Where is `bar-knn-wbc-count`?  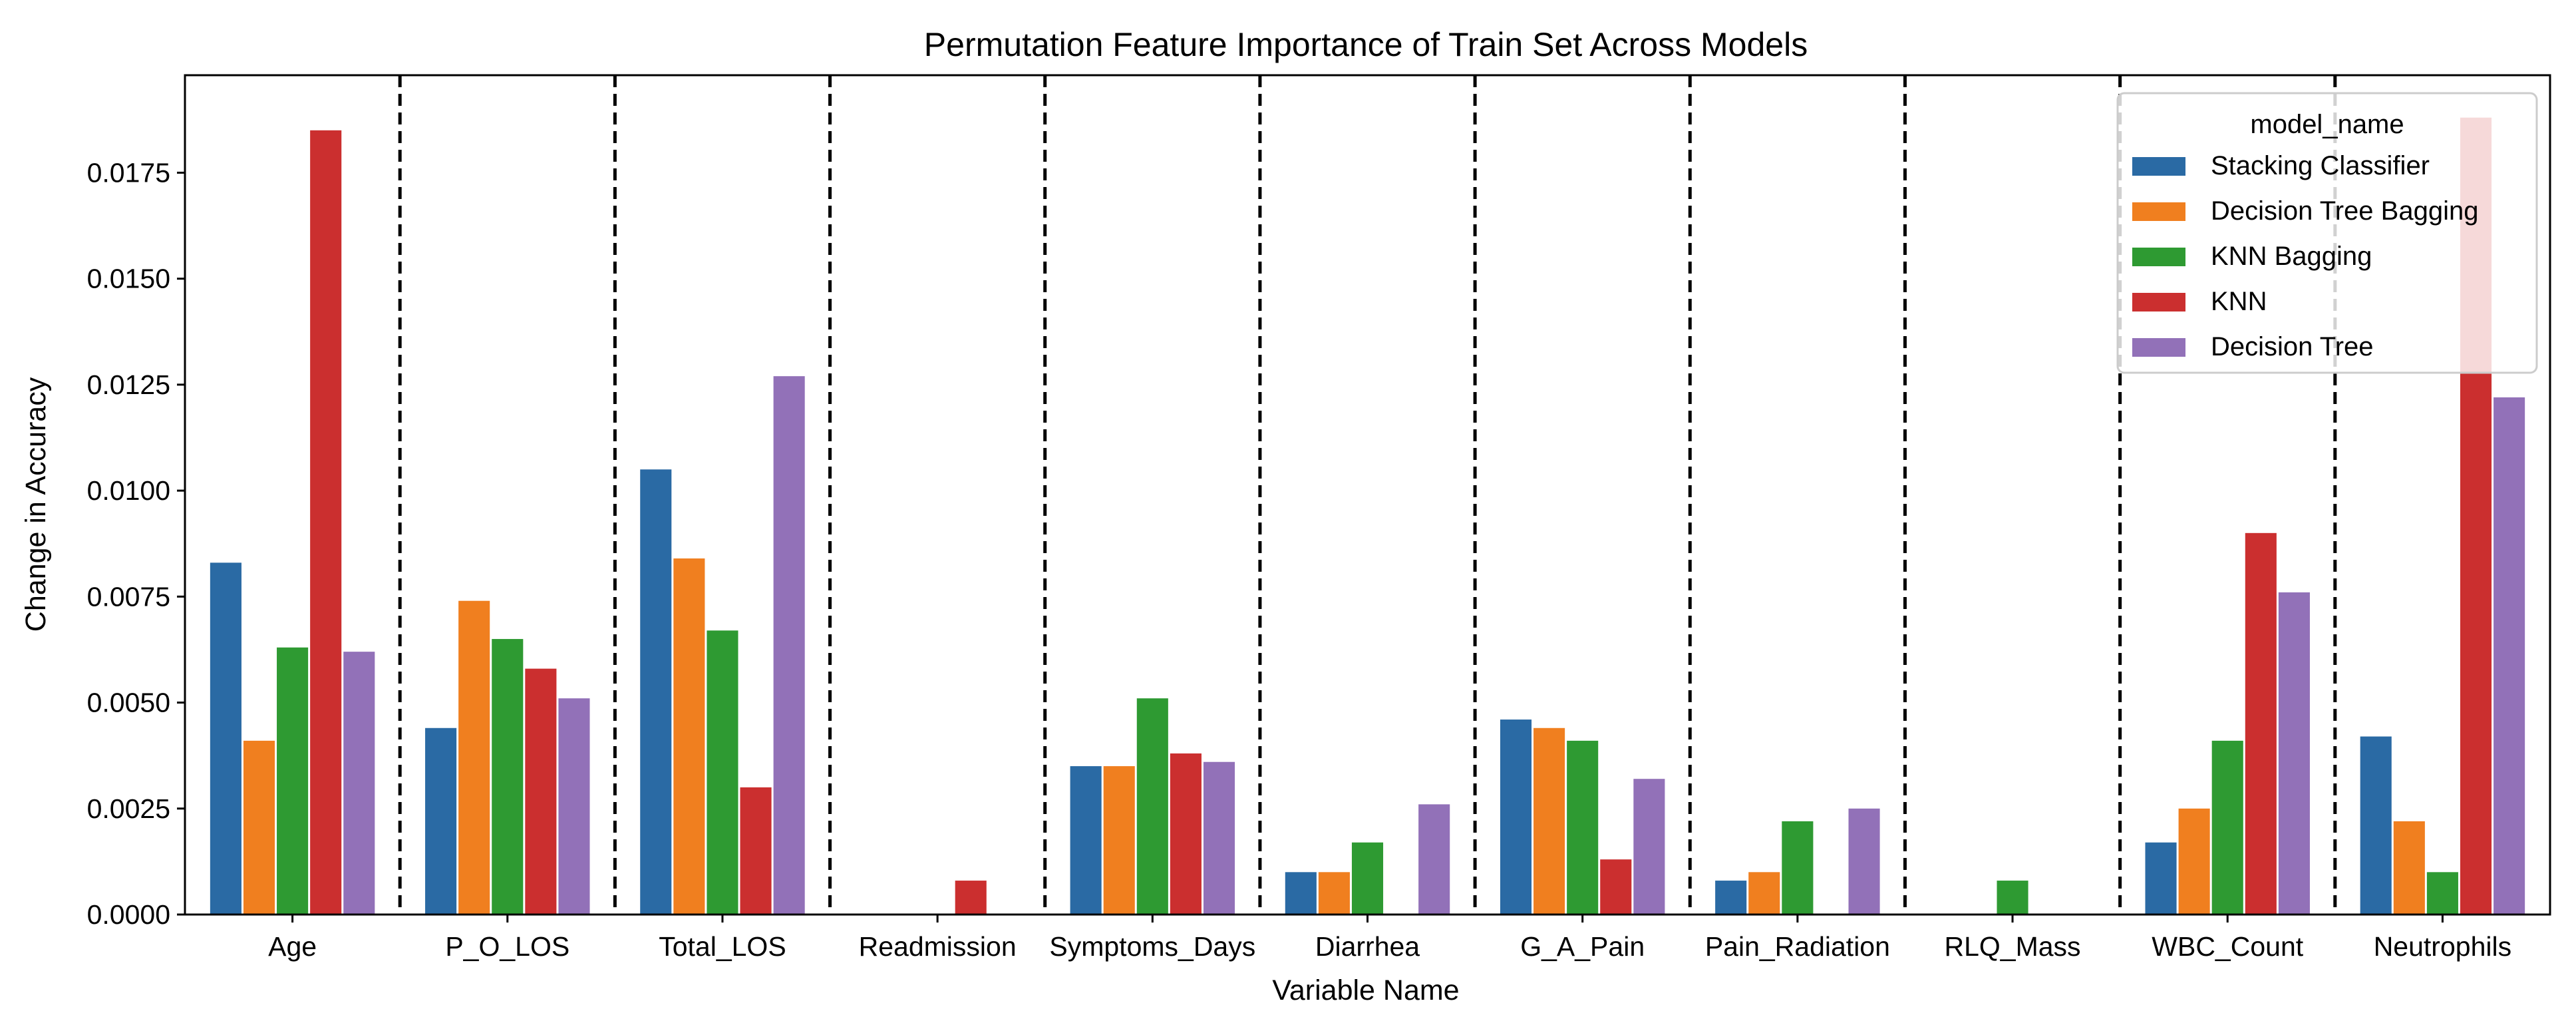 bar-knn-wbc-count is located at coordinates (2261, 723).